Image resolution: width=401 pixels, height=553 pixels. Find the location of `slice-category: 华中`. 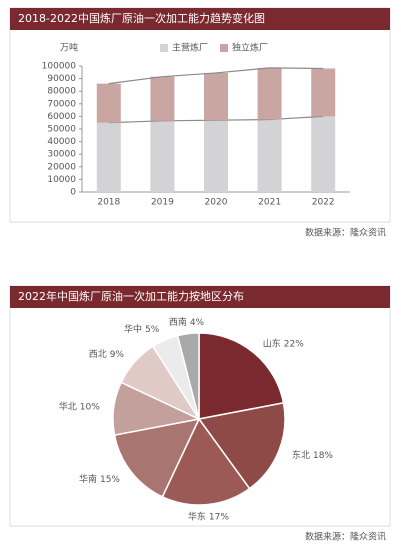

slice-category: 华中 is located at coordinates (133, 329).